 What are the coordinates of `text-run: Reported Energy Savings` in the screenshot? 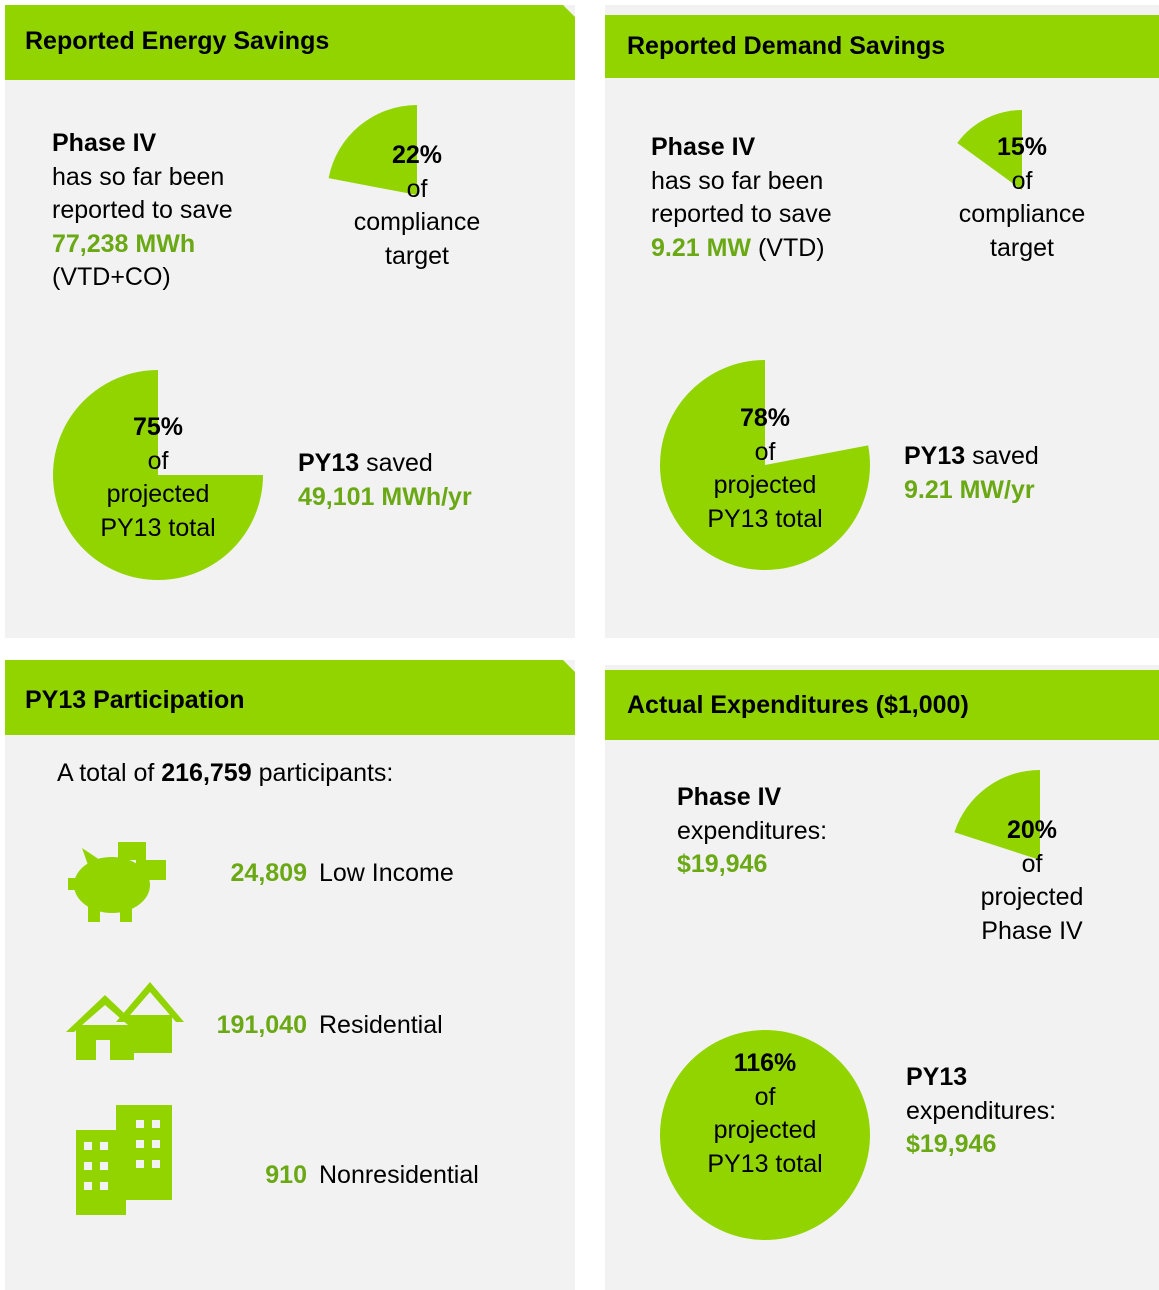 It's located at (177, 41).